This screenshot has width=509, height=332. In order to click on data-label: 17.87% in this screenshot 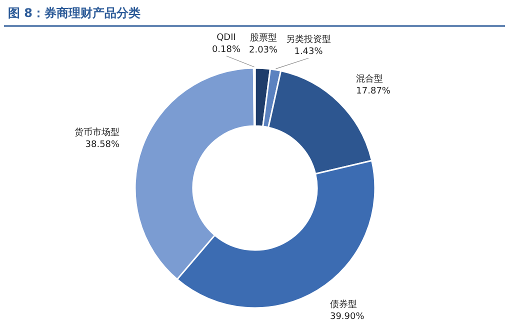, I will do `click(373, 91)`.